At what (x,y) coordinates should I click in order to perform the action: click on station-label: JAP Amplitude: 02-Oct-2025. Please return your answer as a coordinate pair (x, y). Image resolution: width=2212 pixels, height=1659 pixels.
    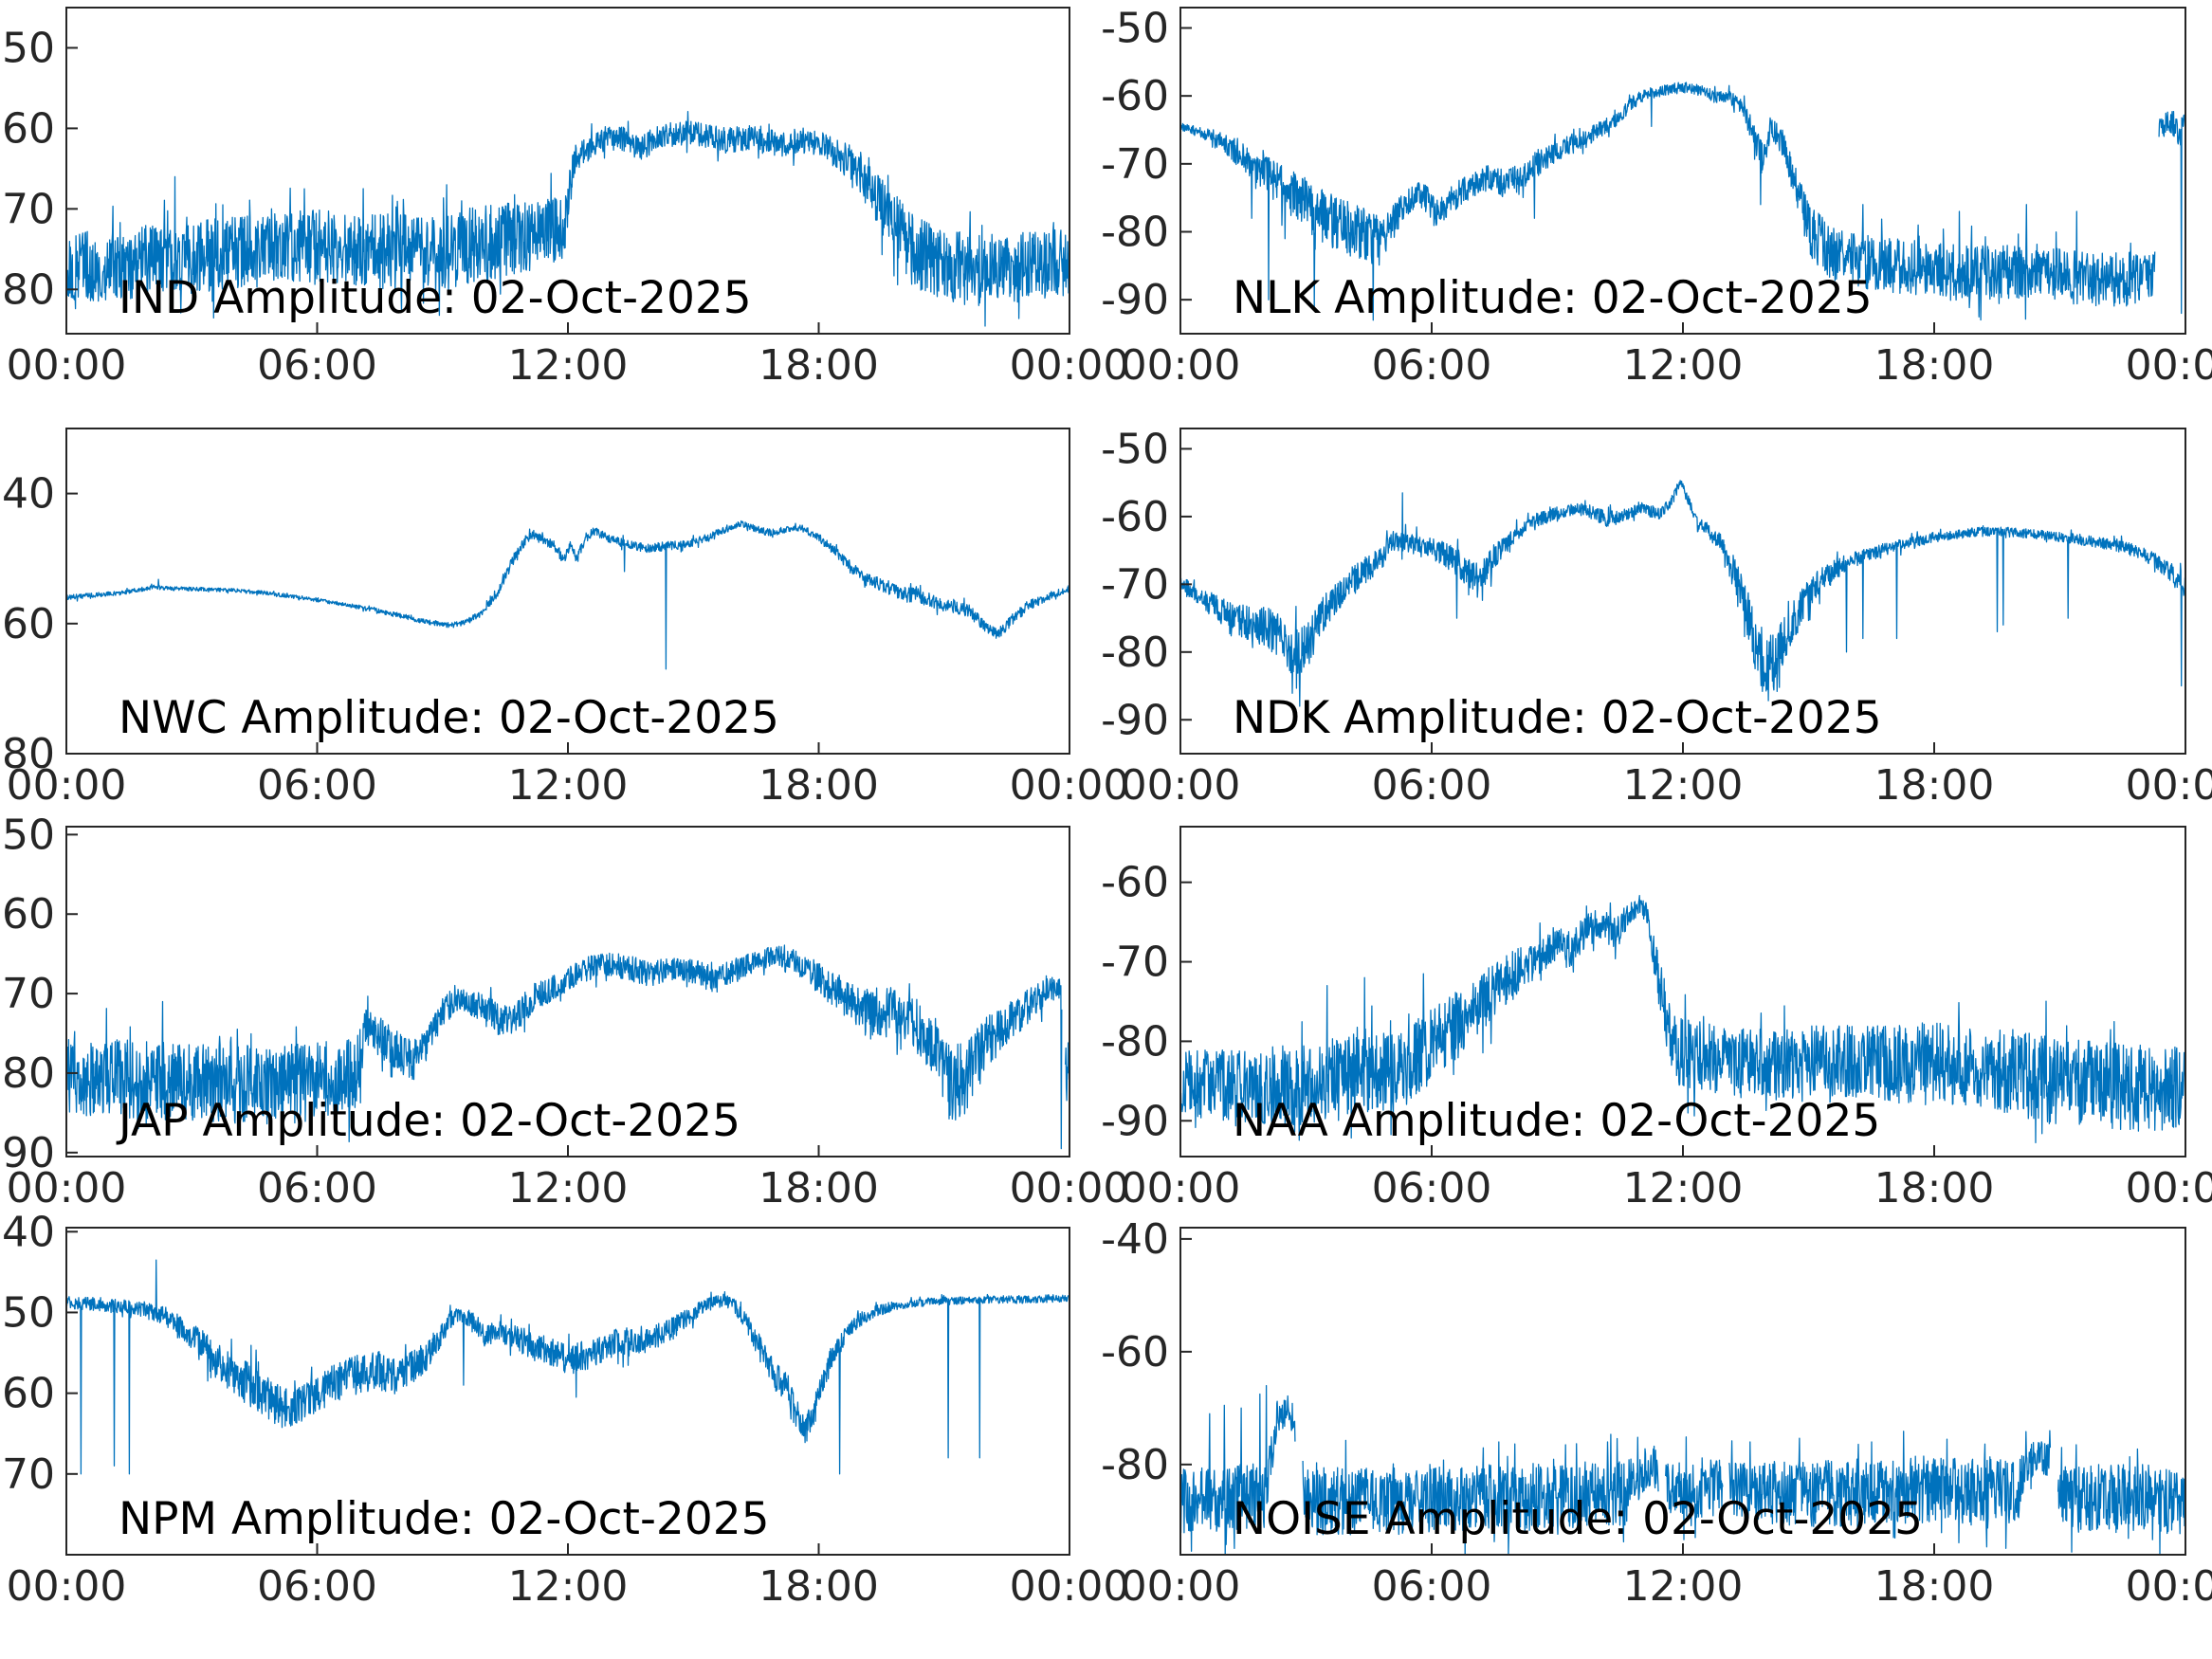
    Looking at the image, I should click on (428, 1121).